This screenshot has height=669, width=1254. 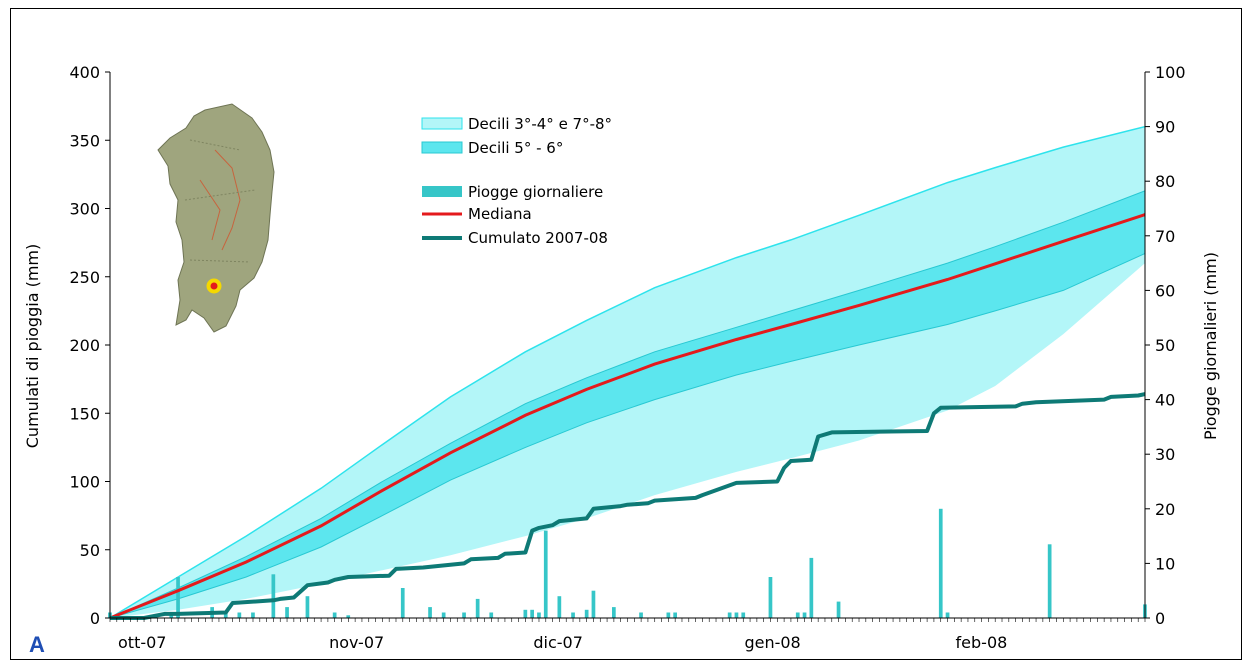 What do you see at coordinates (982, 642) in the screenshot?
I see `x-tick-label: feb-08` at bounding box center [982, 642].